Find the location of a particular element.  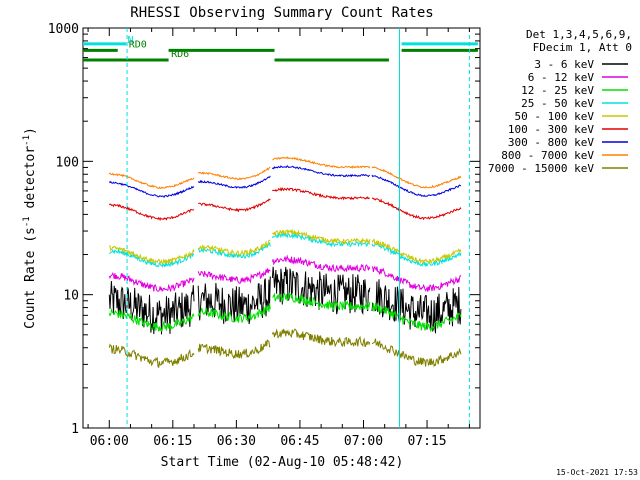

y-axis-label-end: ) is located at coordinates (30, 131).